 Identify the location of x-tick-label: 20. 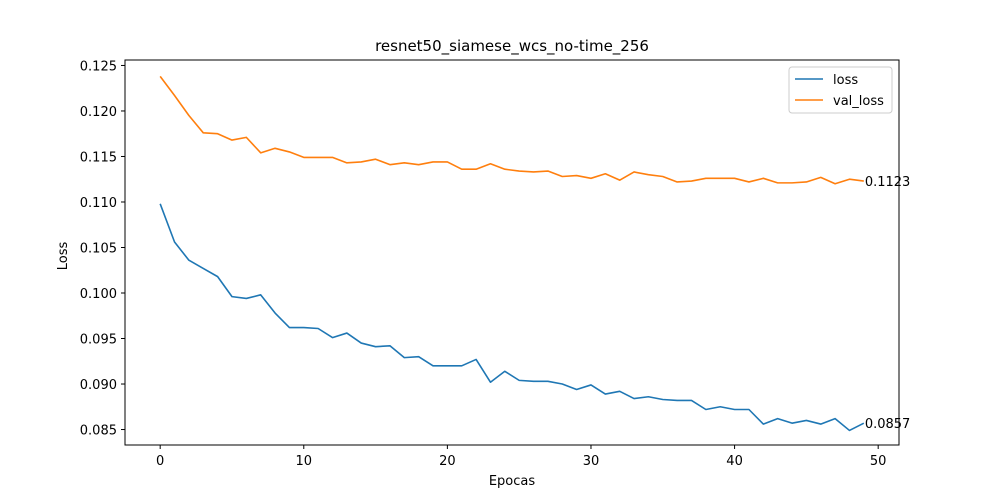
(447, 461).